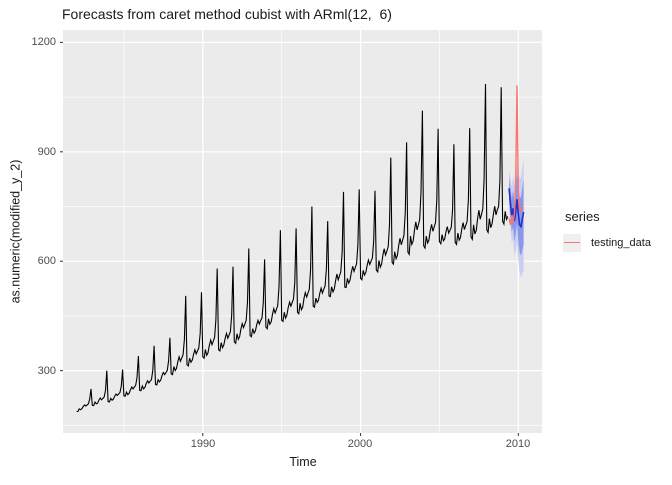  What do you see at coordinates (516, 208) in the screenshot?
I see `forecast-mean-line` at bounding box center [516, 208].